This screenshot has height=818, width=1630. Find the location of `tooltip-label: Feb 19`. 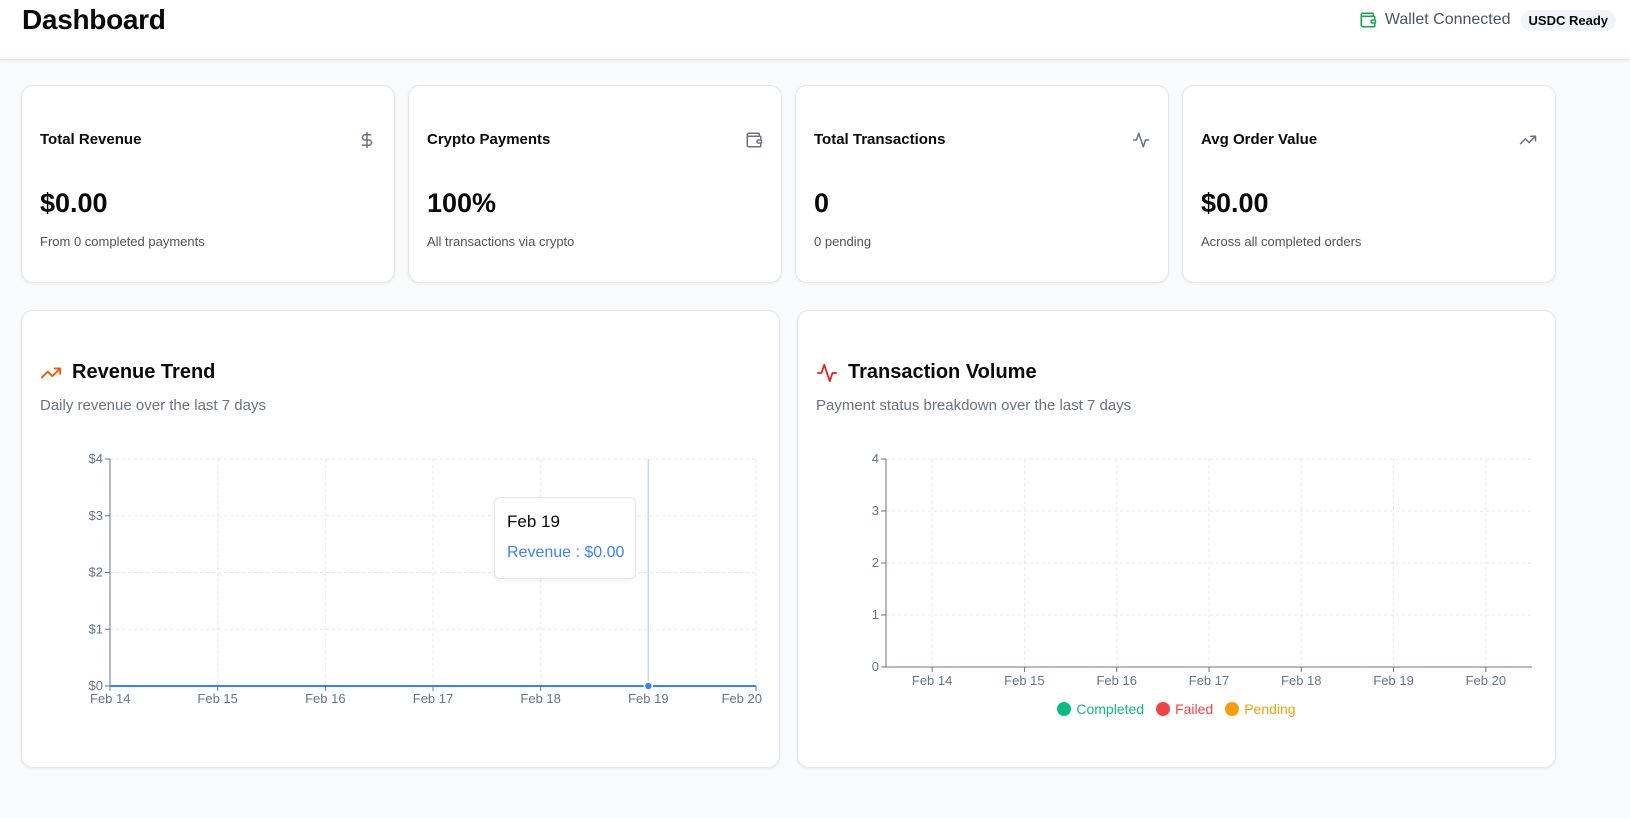

tooltip-label: Feb 19 is located at coordinates (533, 521).